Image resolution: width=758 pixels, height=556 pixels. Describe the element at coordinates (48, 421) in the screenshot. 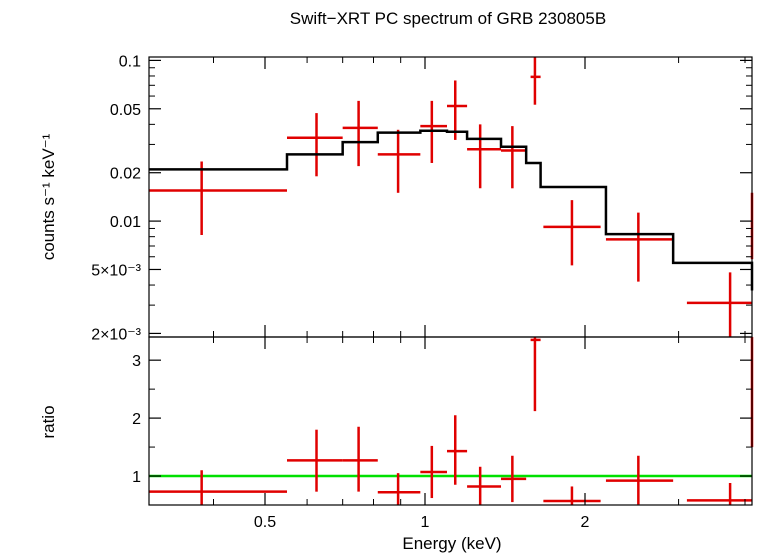

I see `ratio-y-axis-label: ratio` at that location.